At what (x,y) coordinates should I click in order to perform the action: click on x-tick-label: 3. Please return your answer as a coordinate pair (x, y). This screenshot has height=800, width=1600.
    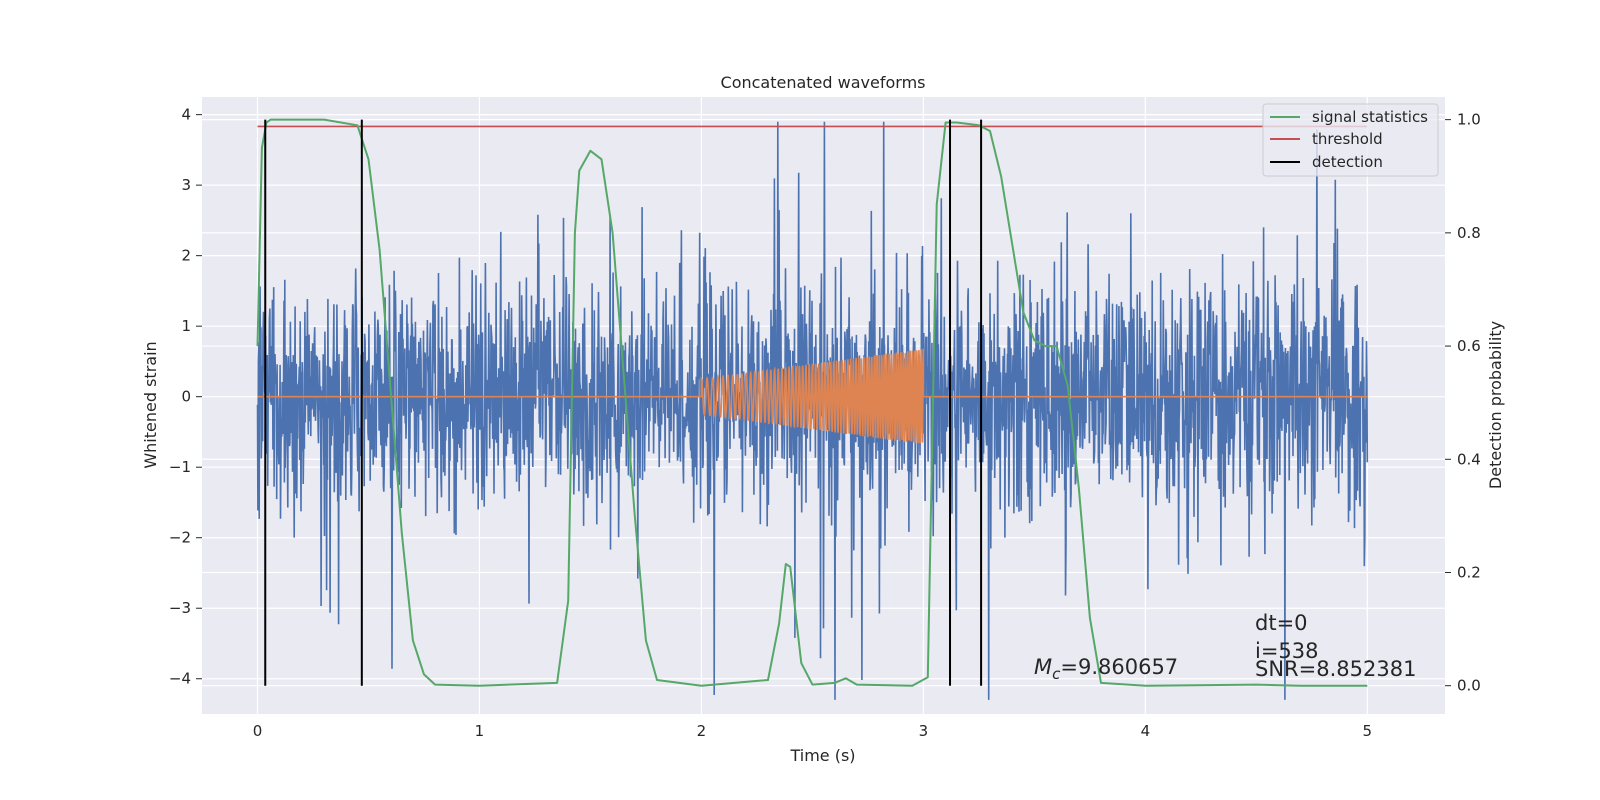
    Looking at the image, I should click on (924, 731).